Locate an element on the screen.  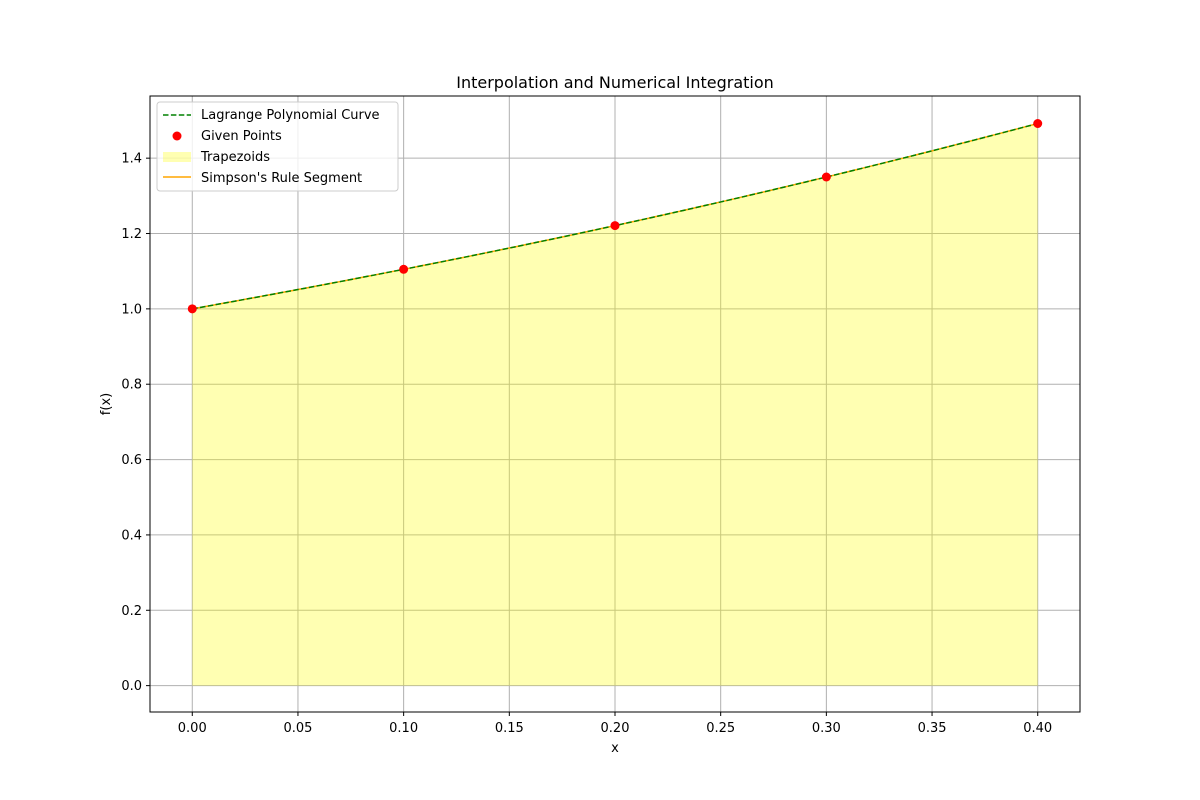
y-tick-label: 0.8 is located at coordinates (131, 385).